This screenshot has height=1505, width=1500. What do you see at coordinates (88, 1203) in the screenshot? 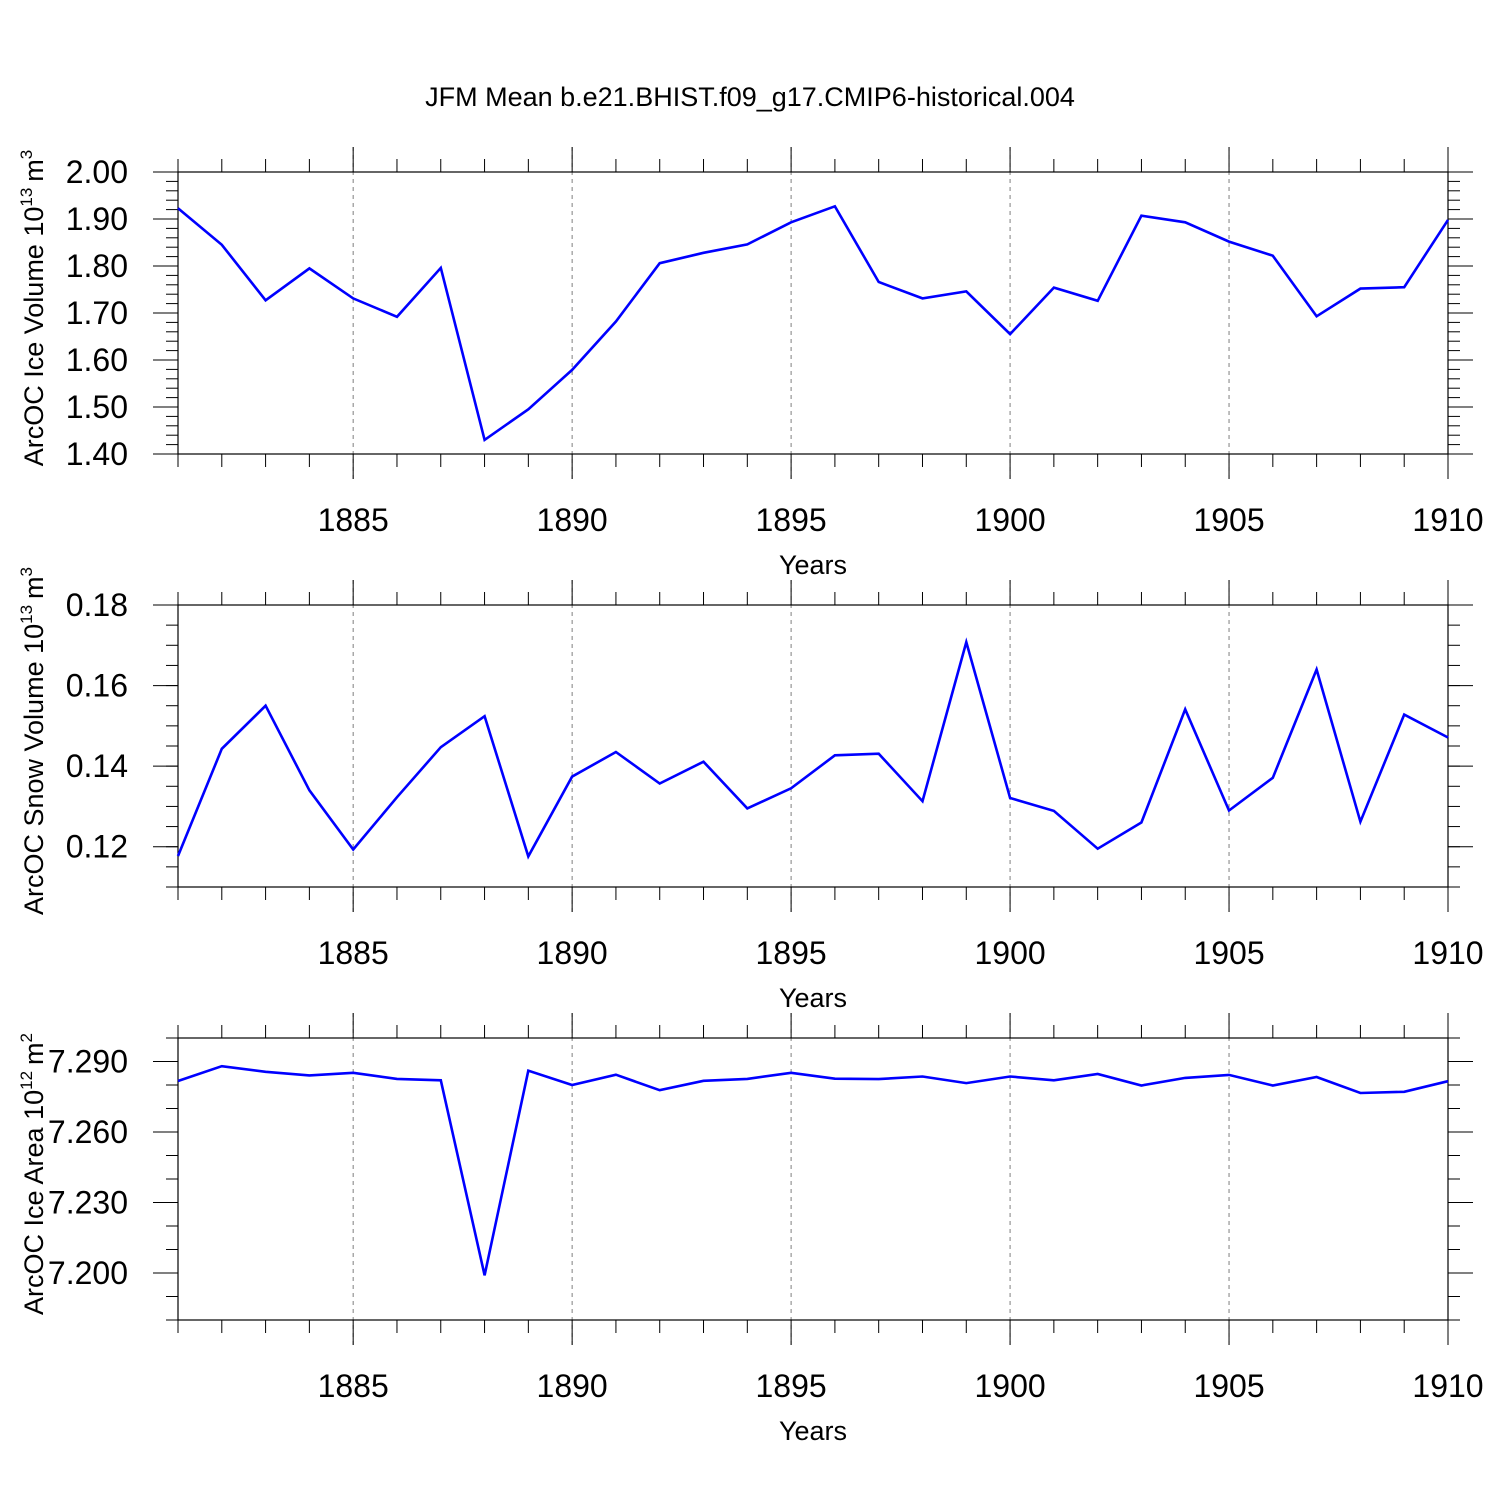
I see `y-tick-label: 7.230` at bounding box center [88, 1203].